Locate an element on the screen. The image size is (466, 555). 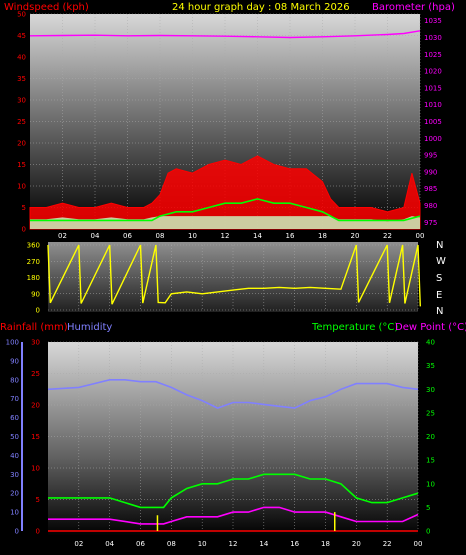
rain-y-tick-25: 25 is located at coordinates (35, 374).